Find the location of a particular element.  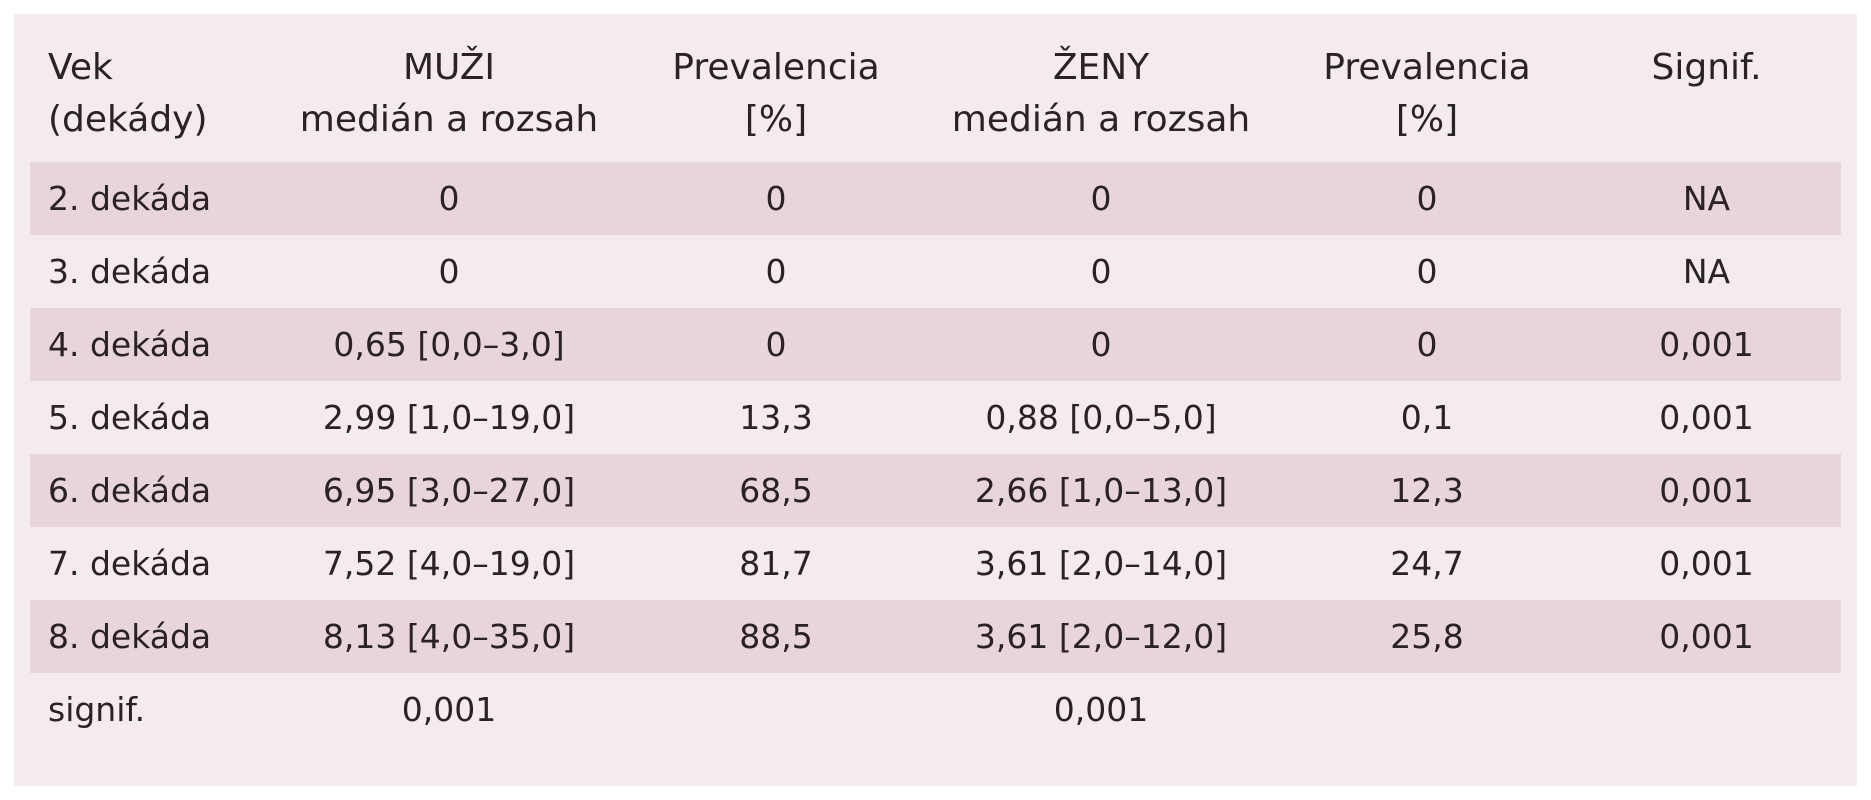

cell-women-prevalence: 25,8 is located at coordinates (1427, 636).